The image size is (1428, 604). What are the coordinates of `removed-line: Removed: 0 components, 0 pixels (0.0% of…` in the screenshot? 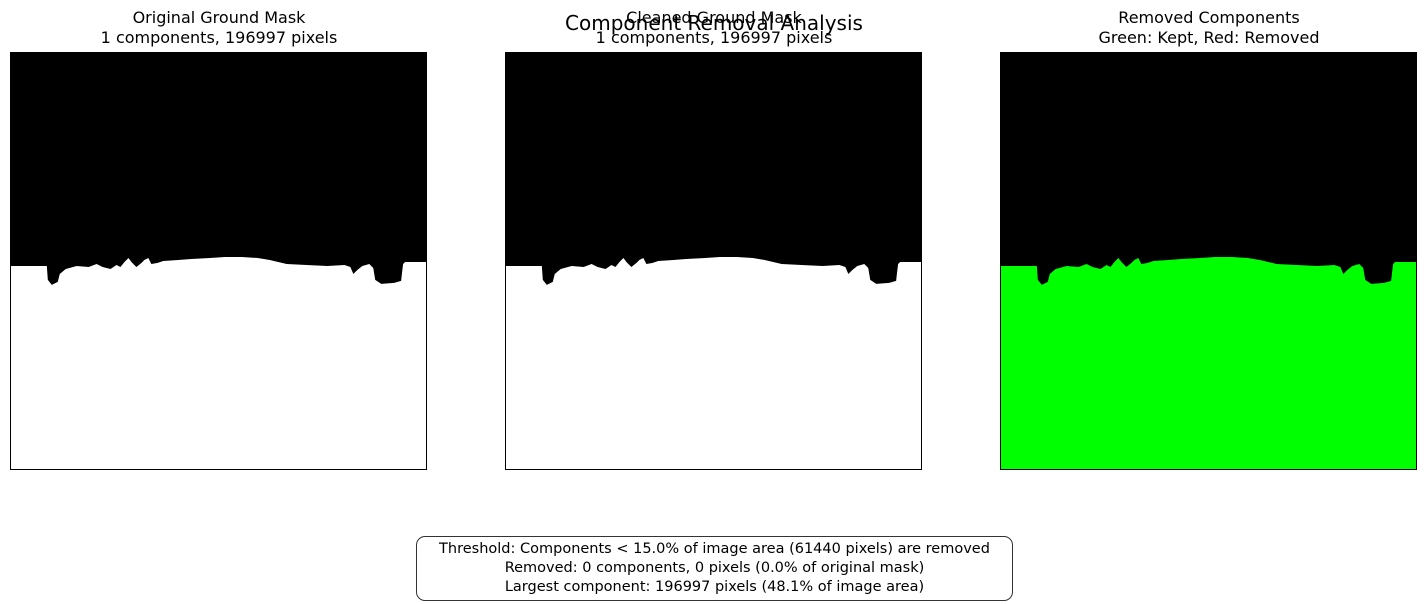 It's located at (714, 568).